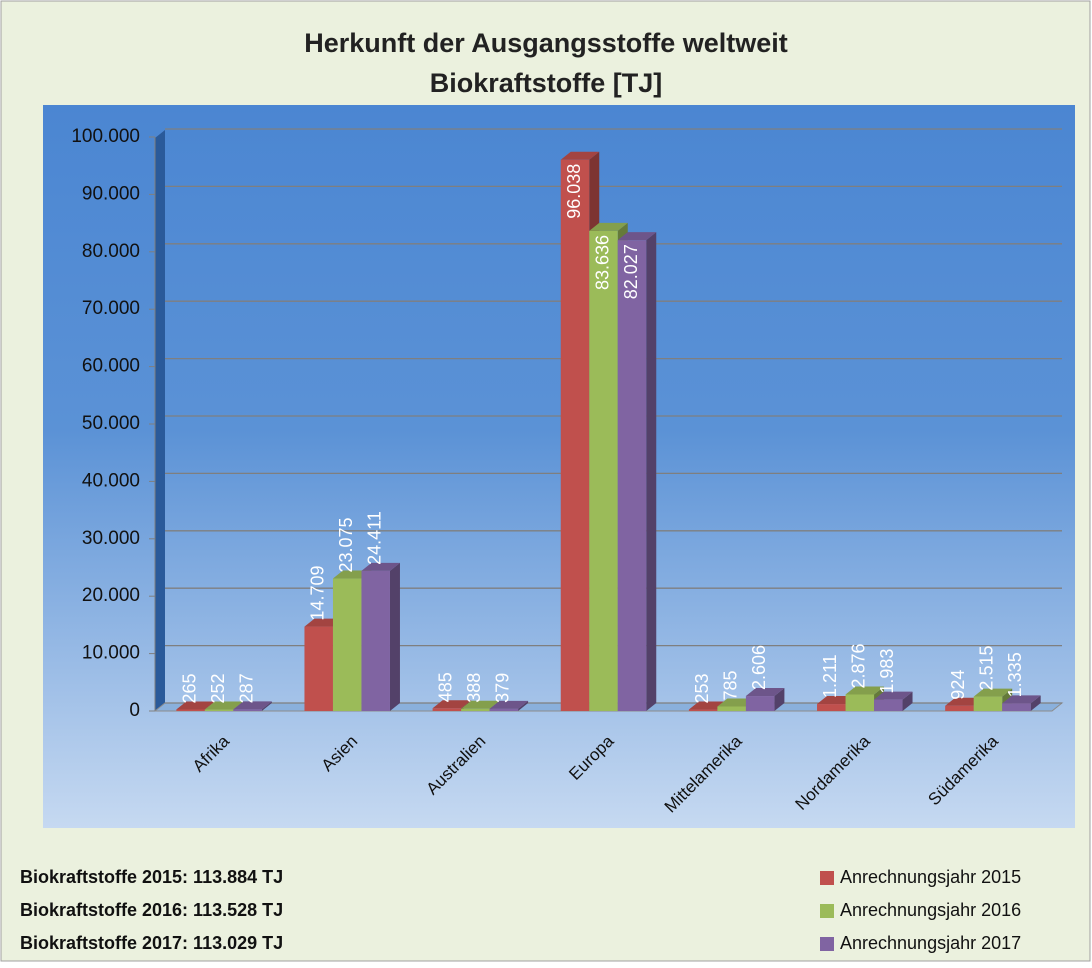  I want to click on value-label: 253, so click(702, 689).